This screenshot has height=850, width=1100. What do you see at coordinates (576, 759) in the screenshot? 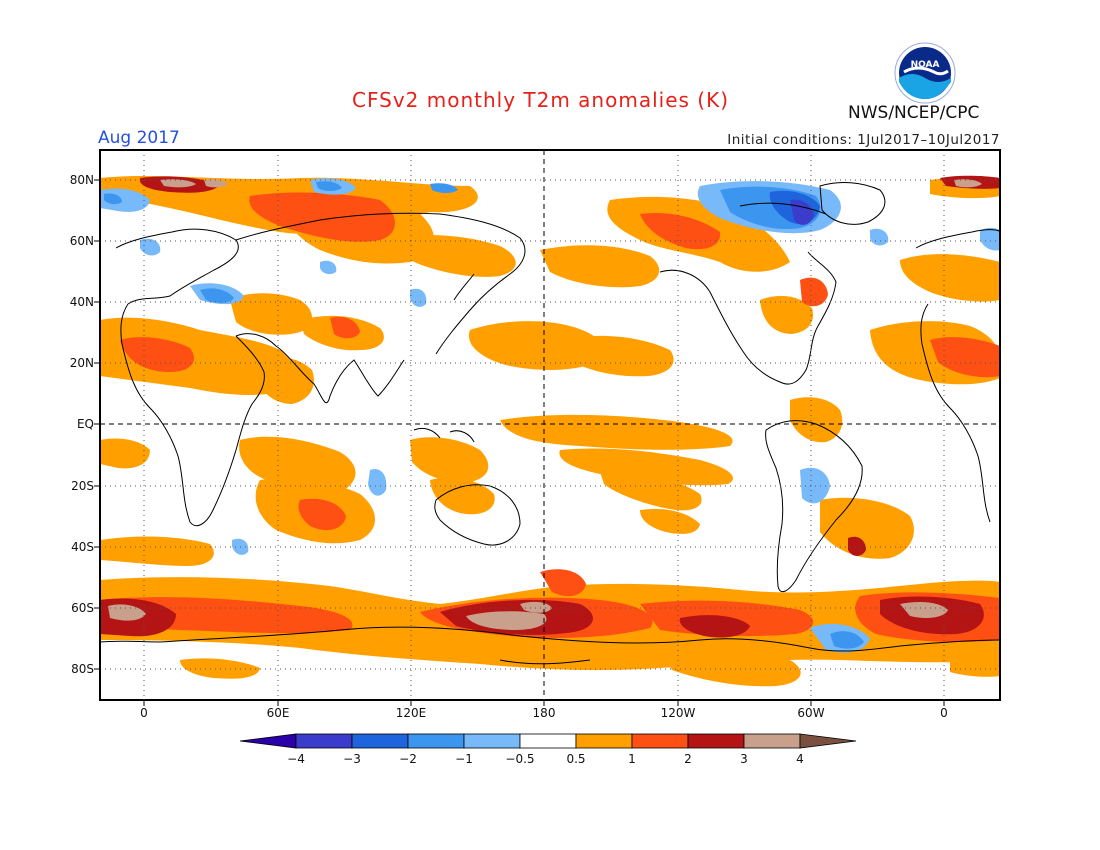
I see `colorbar-label: 0.5` at bounding box center [576, 759].